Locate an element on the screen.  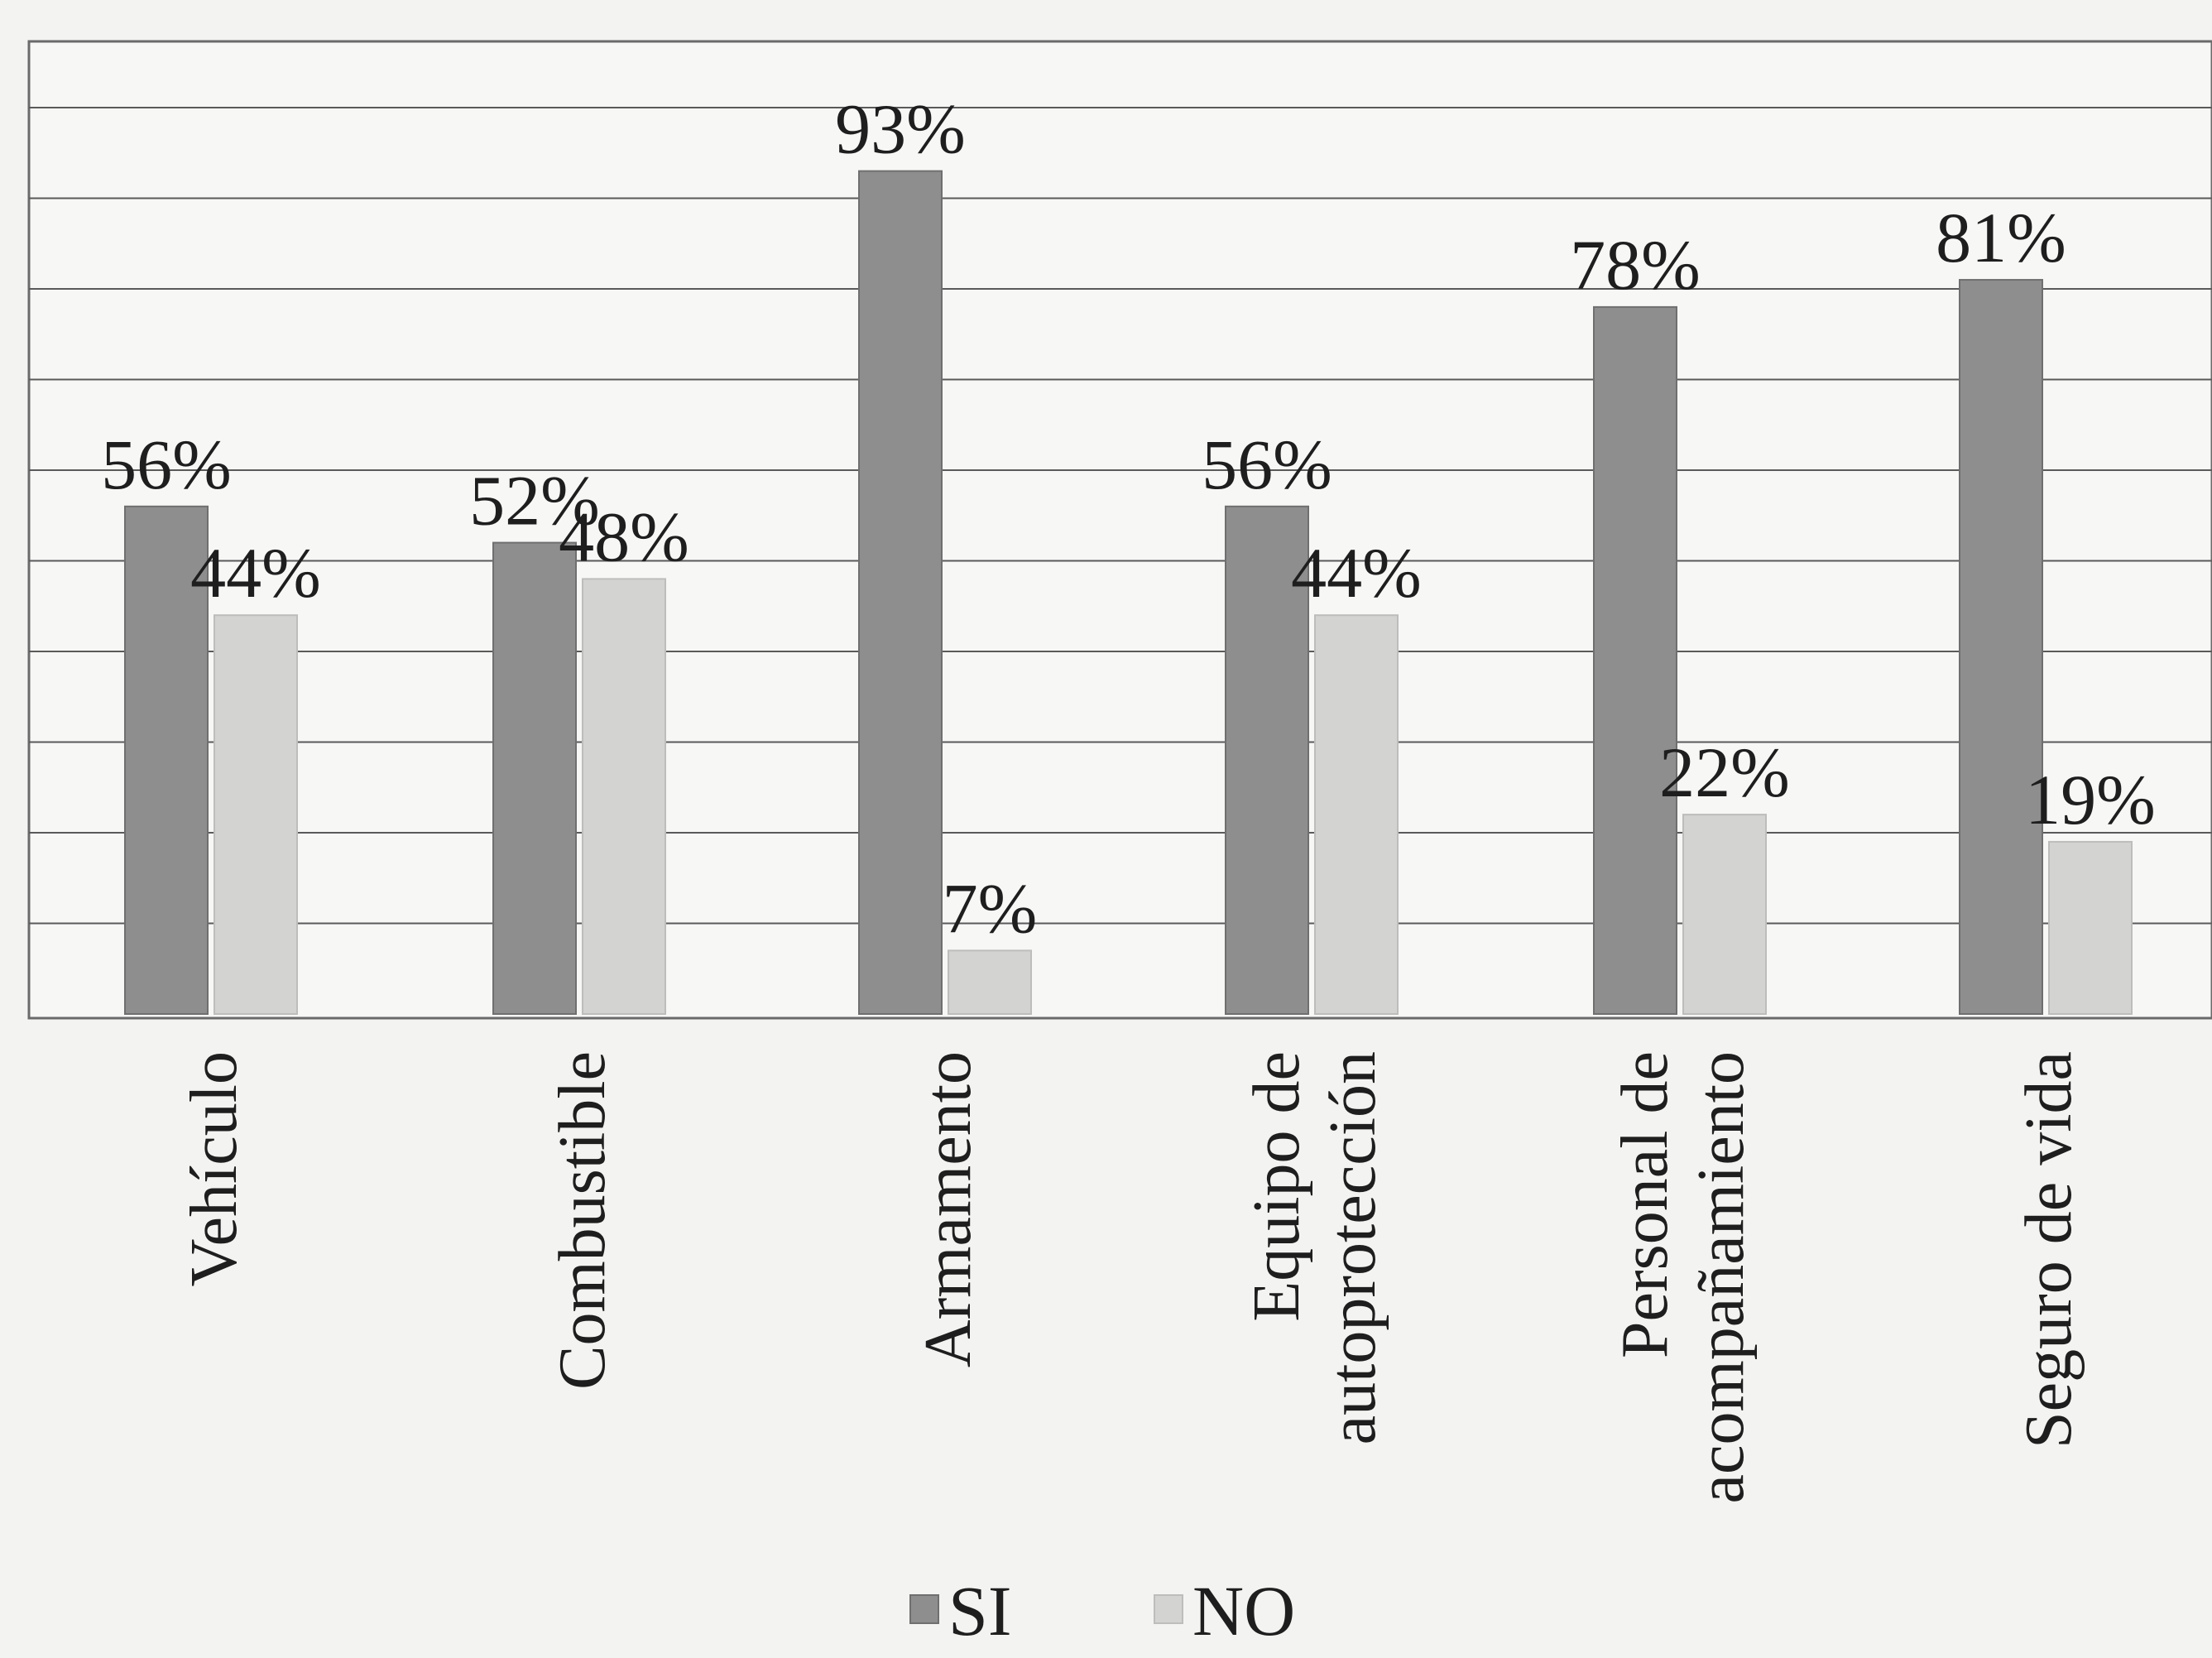
category-label-4-1: acompañamiento is located at coordinates (1721, 1277).